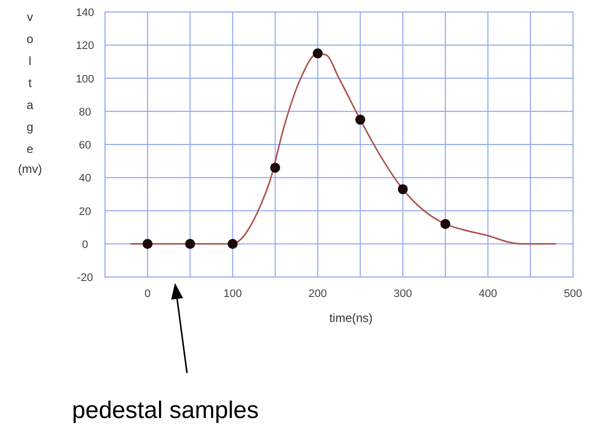  I want to click on y-tick-label: 0, so click(85, 244).